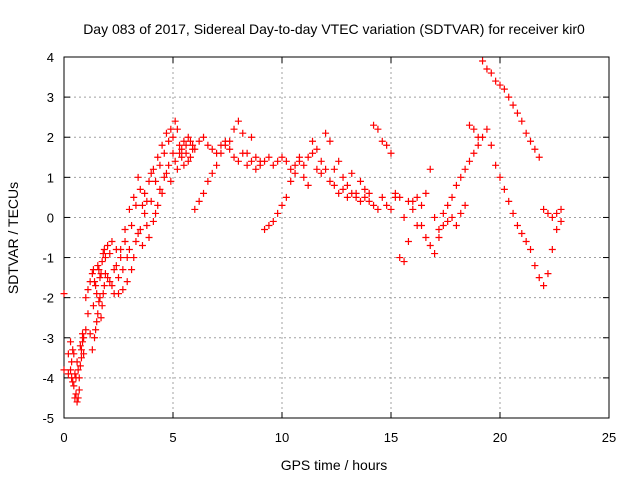  What do you see at coordinates (50, 57) in the screenshot?
I see `y-tick-label: 4` at bounding box center [50, 57].